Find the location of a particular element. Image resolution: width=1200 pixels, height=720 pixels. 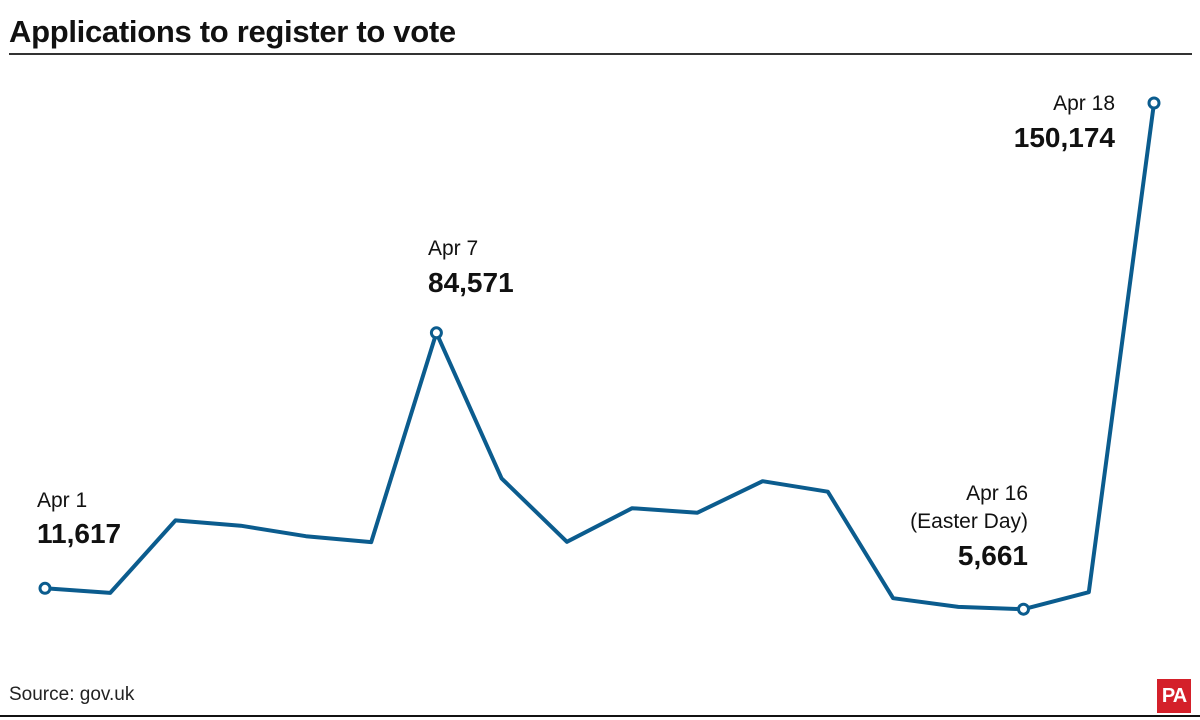

annotation-value-apr-16: 5,661 is located at coordinates (993, 555).